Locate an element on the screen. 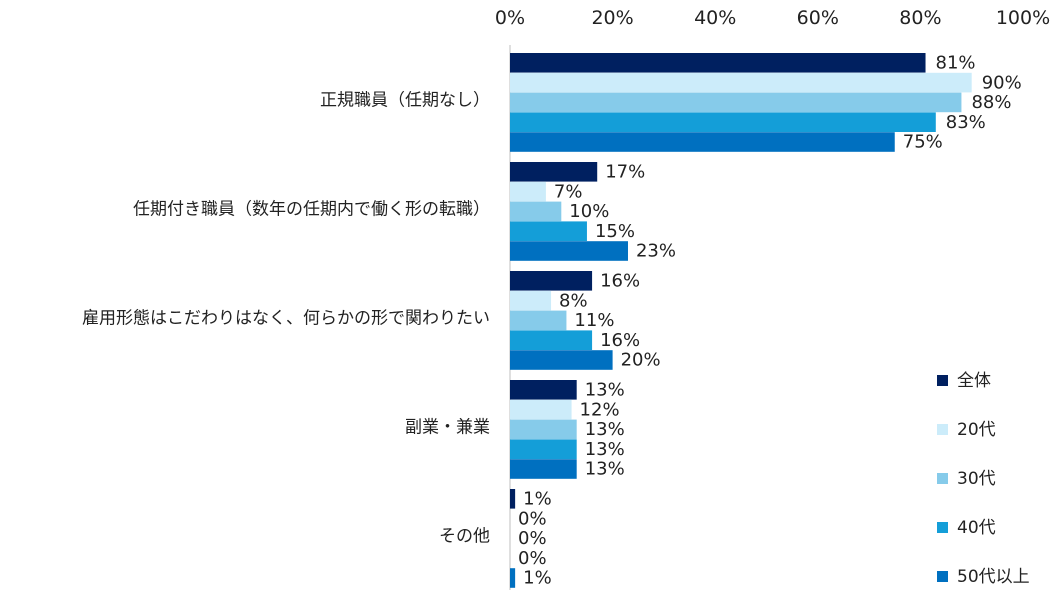  x-tick-label: 80% is located at coordinates (920, 18).